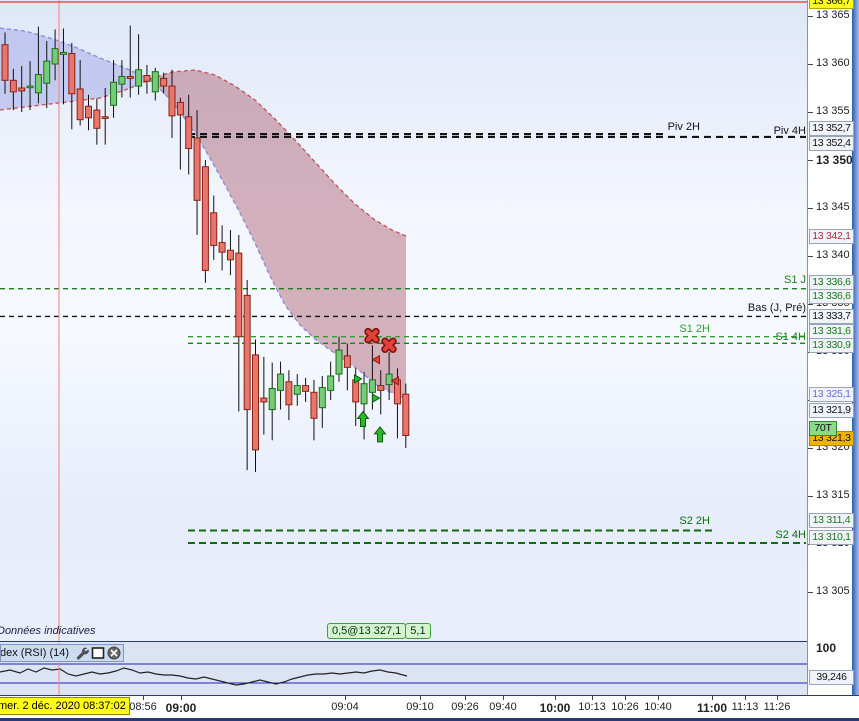  I want to click on price-level-box: 13 352,4, so click(831, 143).